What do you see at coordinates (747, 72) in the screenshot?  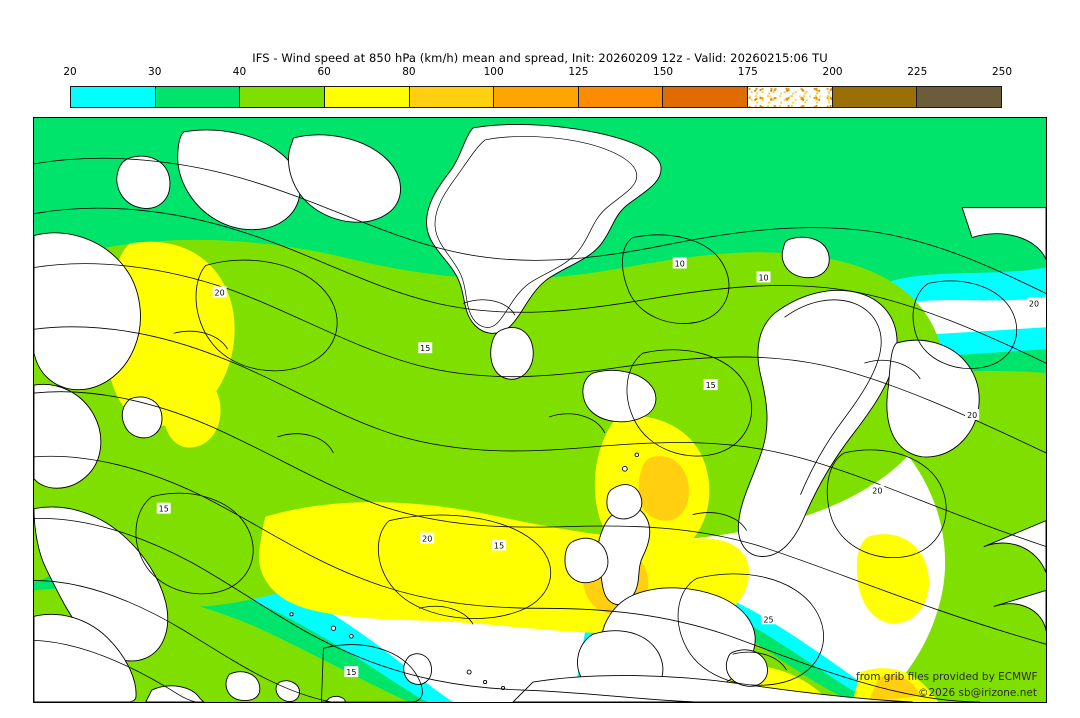 I see `colorbar-tick-175: 175` at bounding box center [747, 72].